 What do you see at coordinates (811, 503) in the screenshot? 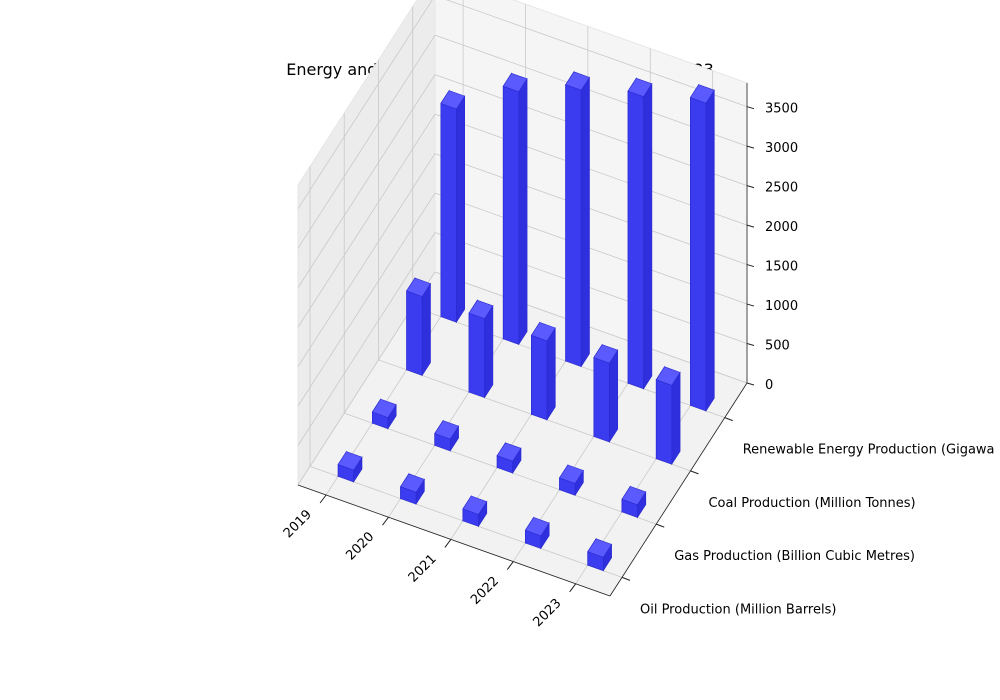
I see `y-tick-label: Coal Production (Million Tonnes)` at bounding box center [811, 503].